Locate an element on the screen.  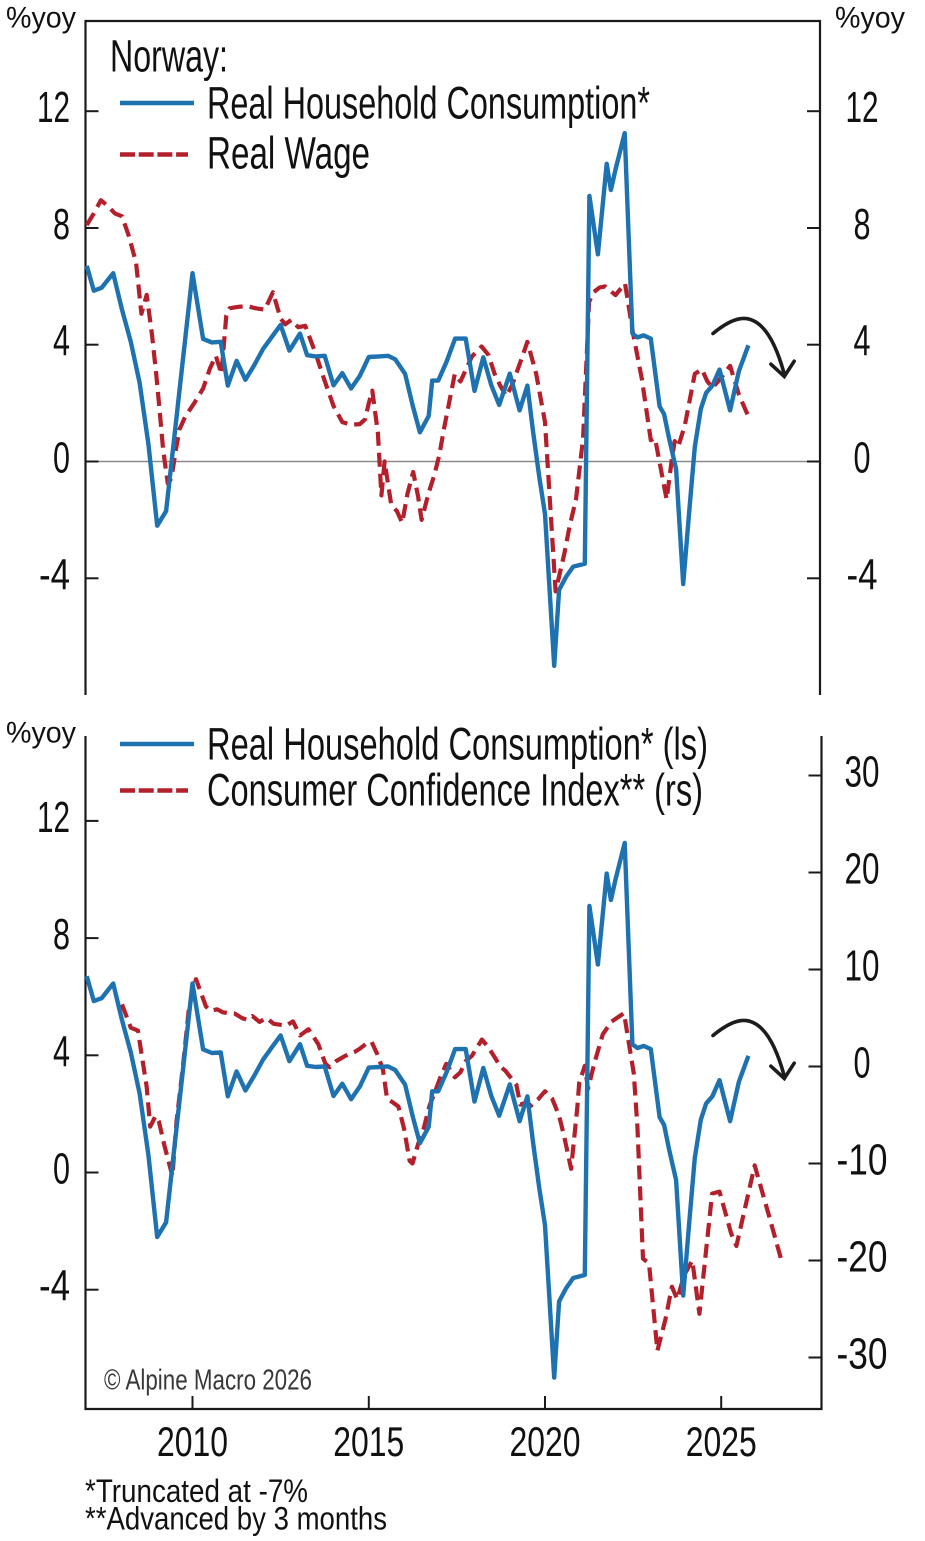
svg-text: 2010 is located at coordinates (192, 1441).